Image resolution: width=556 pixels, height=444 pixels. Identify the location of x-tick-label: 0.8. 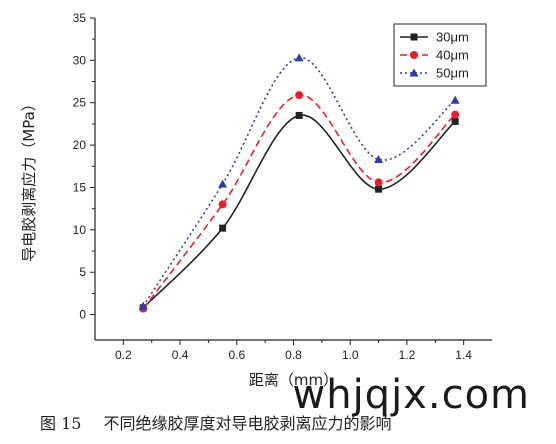
(293, 355).